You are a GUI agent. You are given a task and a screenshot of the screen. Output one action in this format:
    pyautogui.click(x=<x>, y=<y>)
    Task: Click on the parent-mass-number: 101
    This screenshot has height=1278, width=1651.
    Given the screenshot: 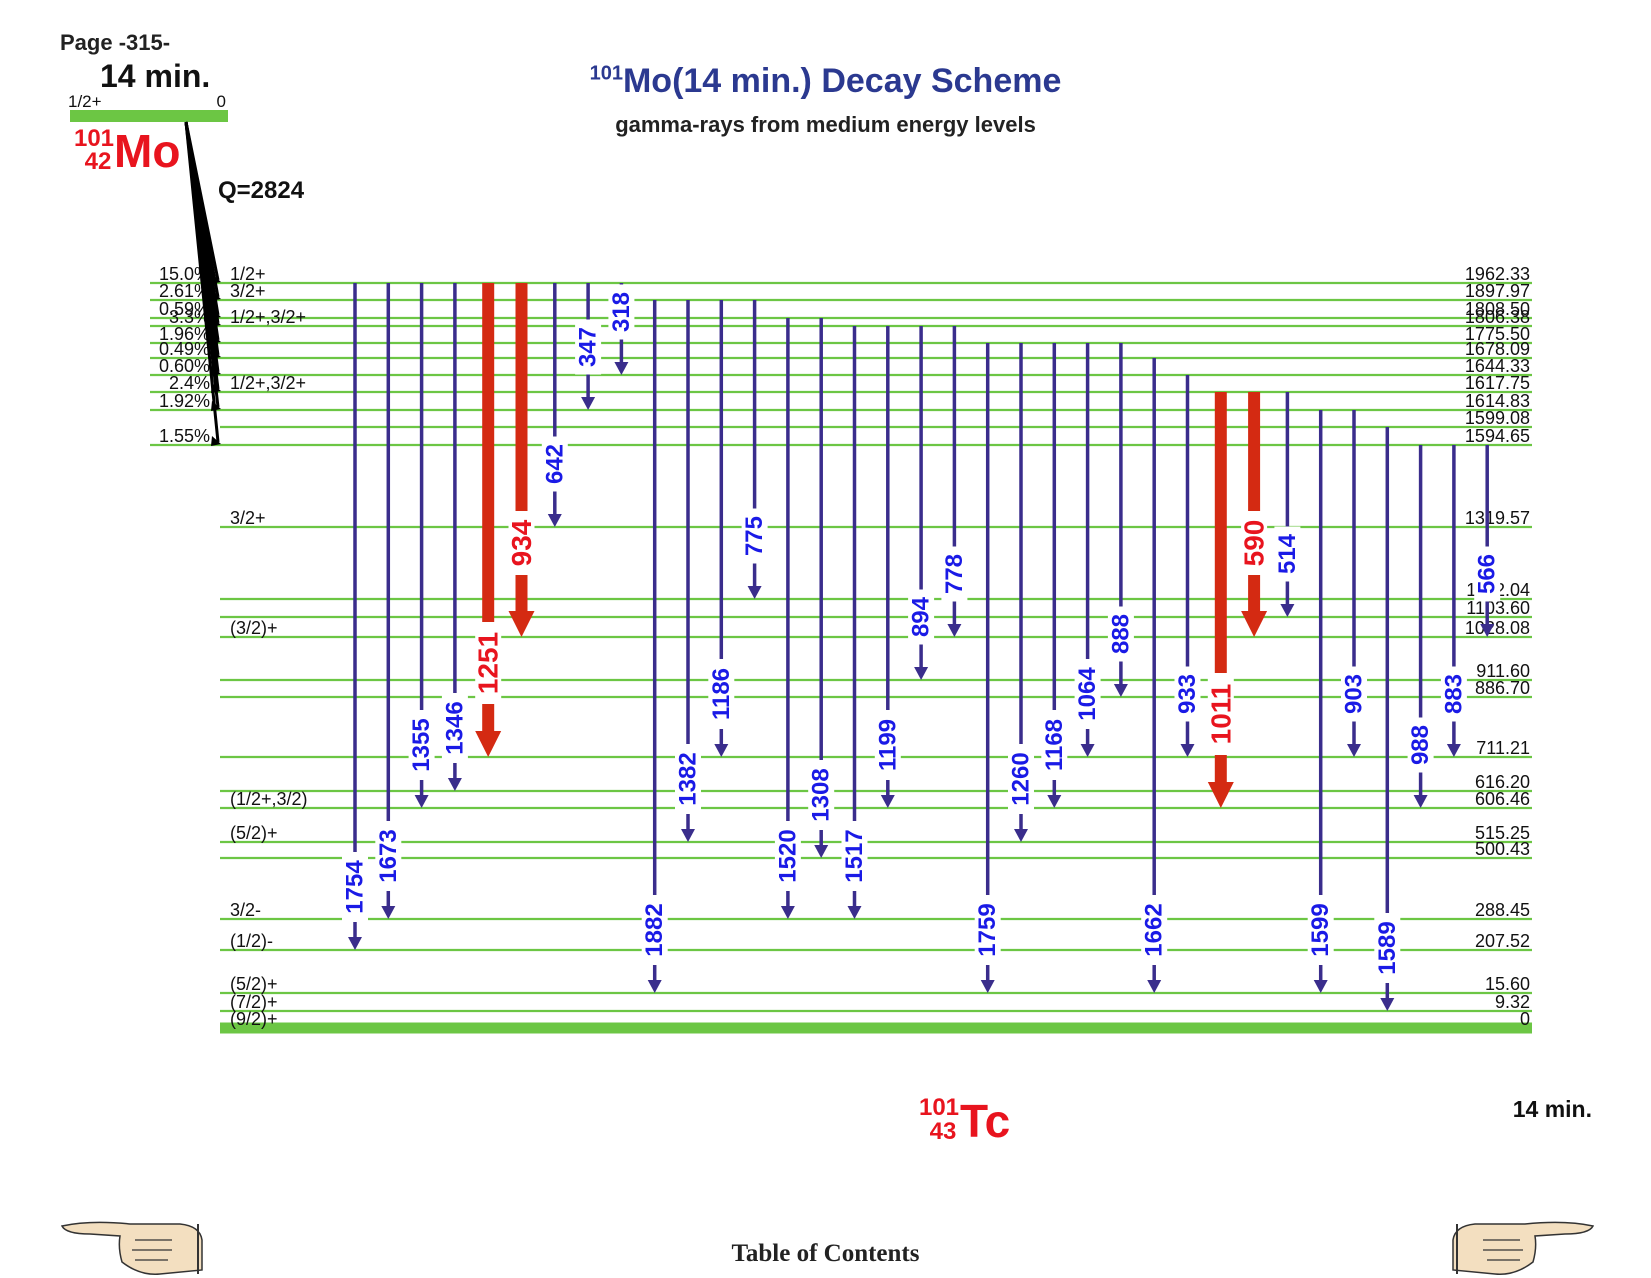 What is the action you would take?
    pyautogui.click(x=94, y=138)
    